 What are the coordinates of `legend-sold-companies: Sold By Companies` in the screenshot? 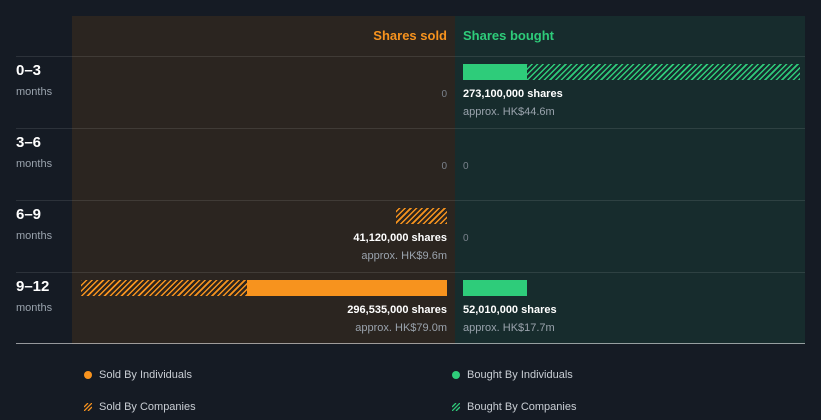 It's located at (140, 407).